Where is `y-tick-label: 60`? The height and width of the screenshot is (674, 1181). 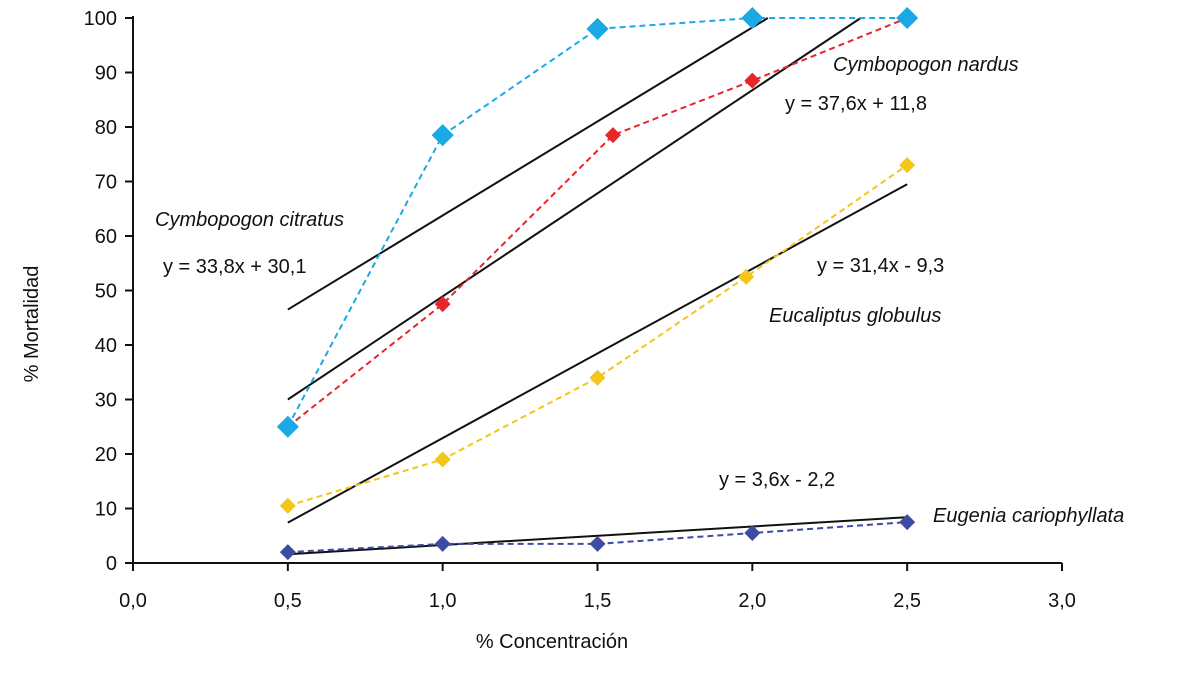 y-tick-label: 60 is located at coordinates (106, 237).